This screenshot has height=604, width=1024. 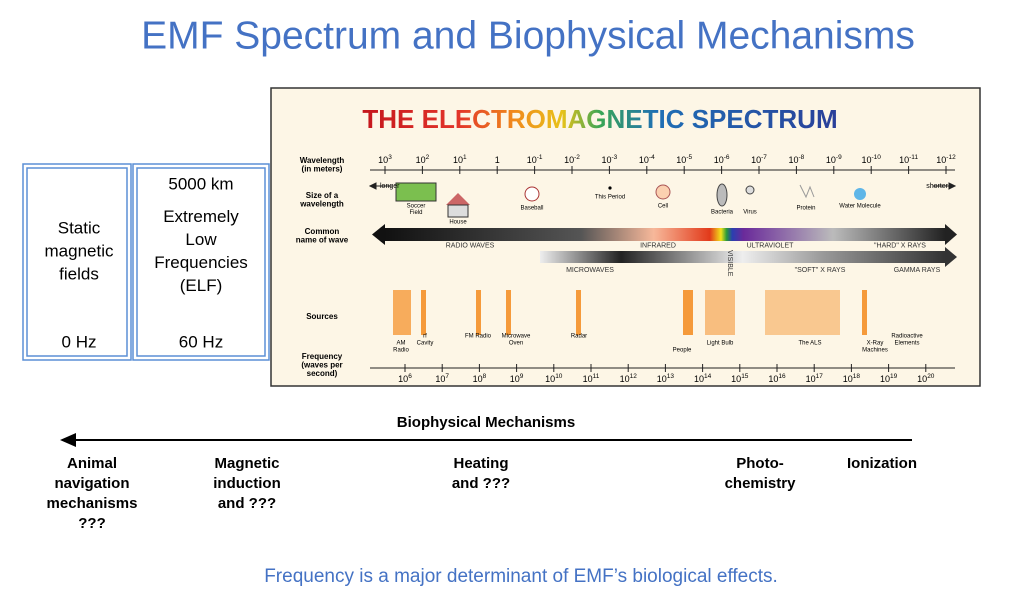 I want to click on frequency-tick: 10¹³, so click(x=666, y=379).